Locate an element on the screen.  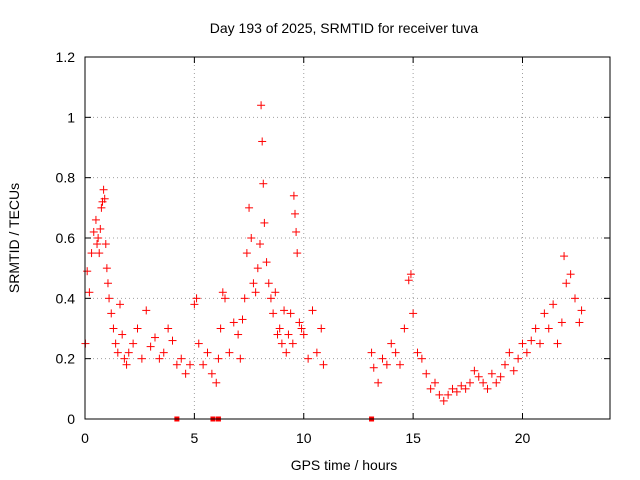
x-tick-label: 0 is located at coordinates (85, 438).